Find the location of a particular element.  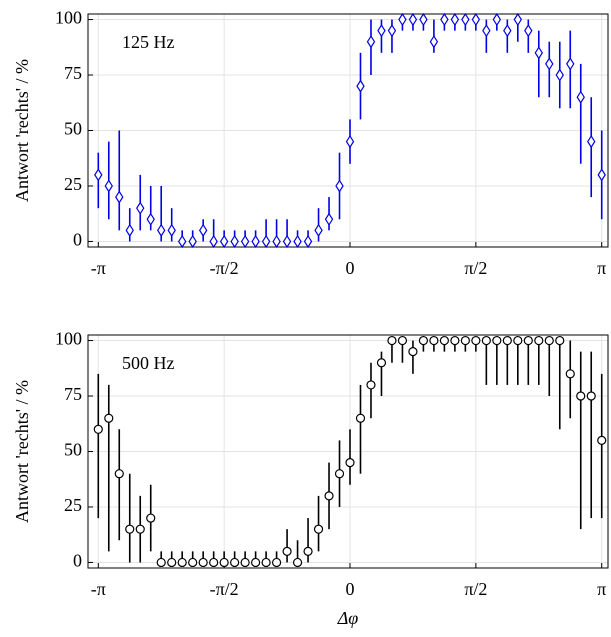

y-tick-label: 50 is located at coordinates (73, 450).